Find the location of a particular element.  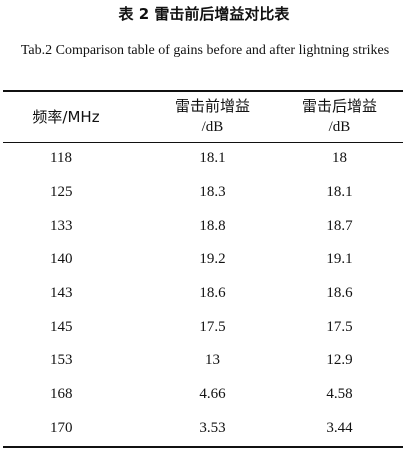

cell-gain-before: 19.2 is located at coordinates (212, 259).